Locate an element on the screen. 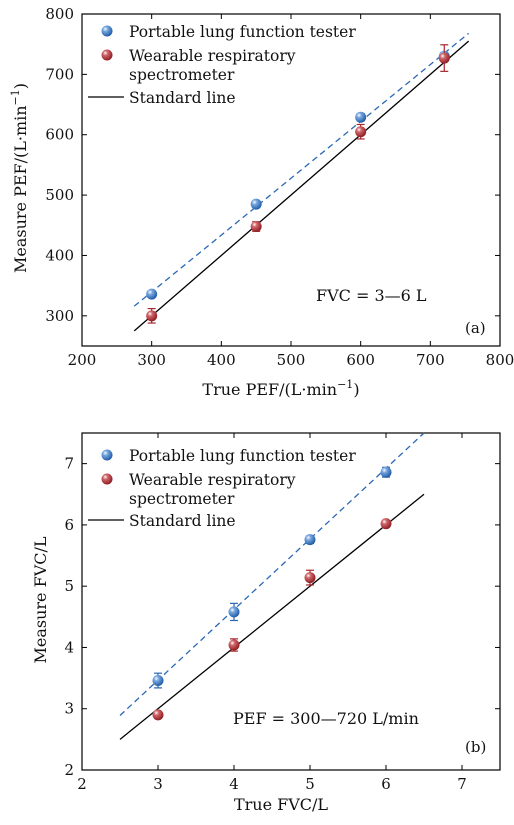  y-tick-label: 5 is located at coordinates (69, 586).